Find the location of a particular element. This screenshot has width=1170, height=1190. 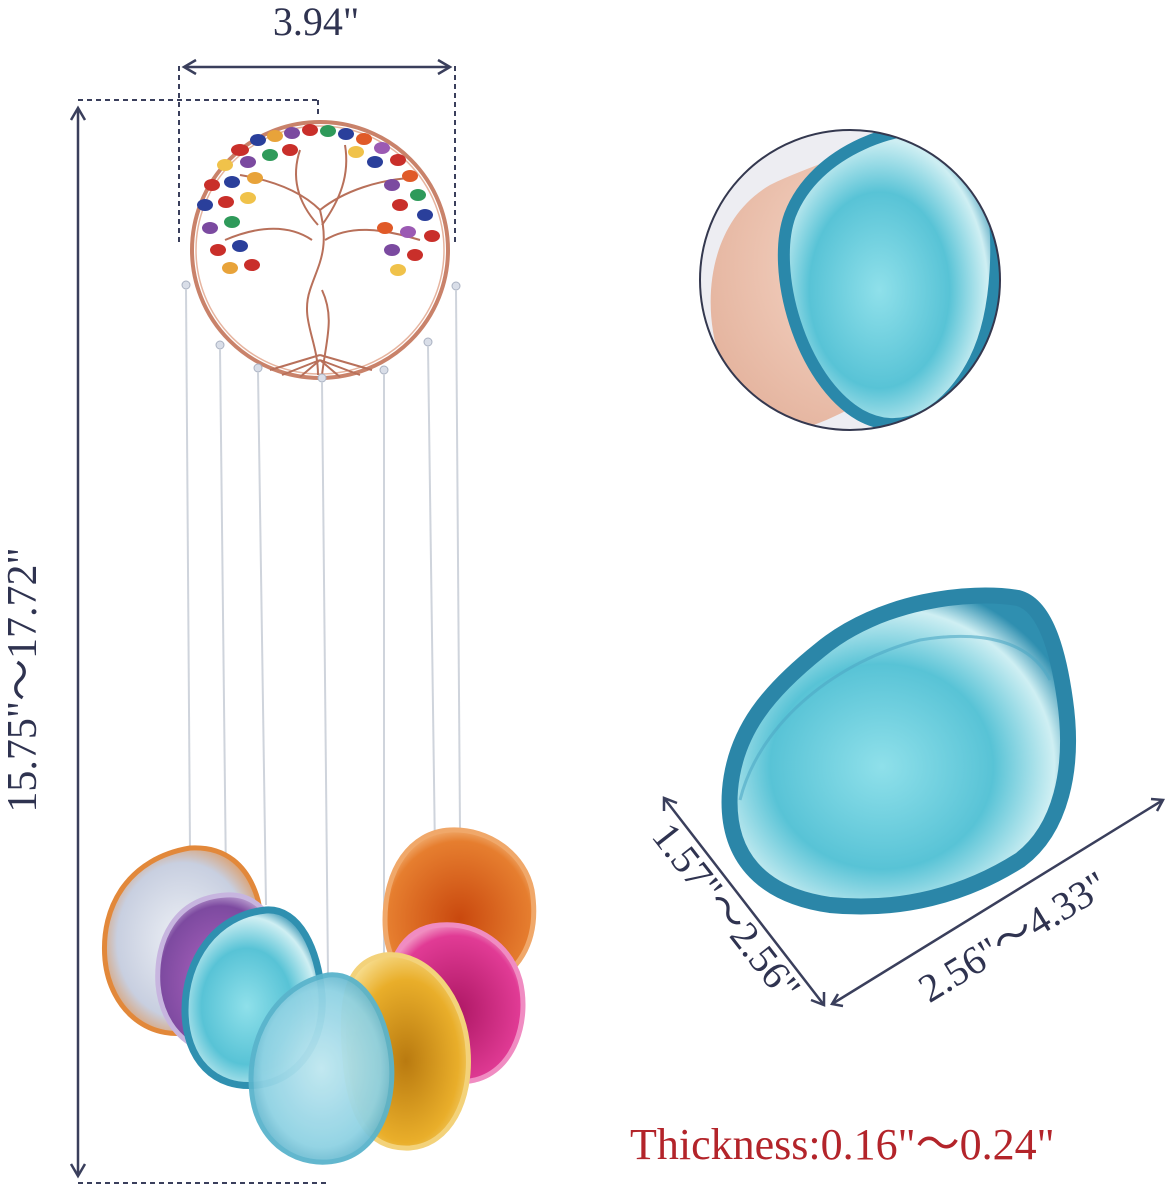

slice-dimension-lines is located at coordinates (914, 902).